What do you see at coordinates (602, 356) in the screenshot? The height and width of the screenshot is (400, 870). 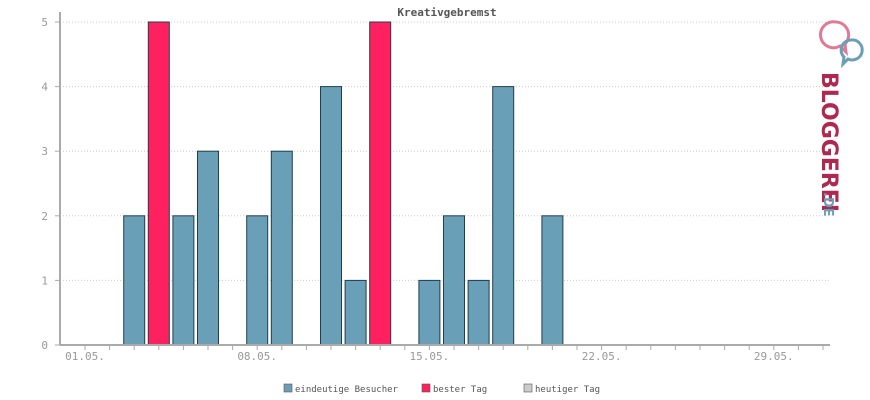 I see `x-tick-label: 22.05.` at bounding box center [602, 356].